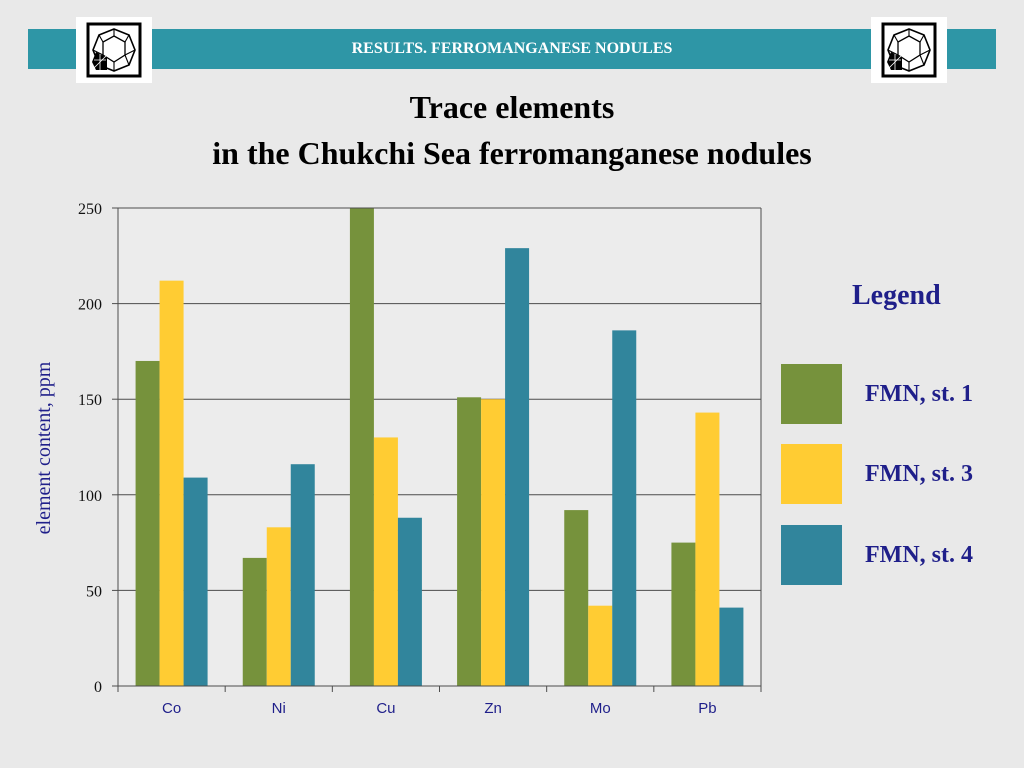 This screenshot has height=768, width=1024. Describe the element at coordinates (98, 687) in the screenshot. I see `y-tick-label: 0` at that location.